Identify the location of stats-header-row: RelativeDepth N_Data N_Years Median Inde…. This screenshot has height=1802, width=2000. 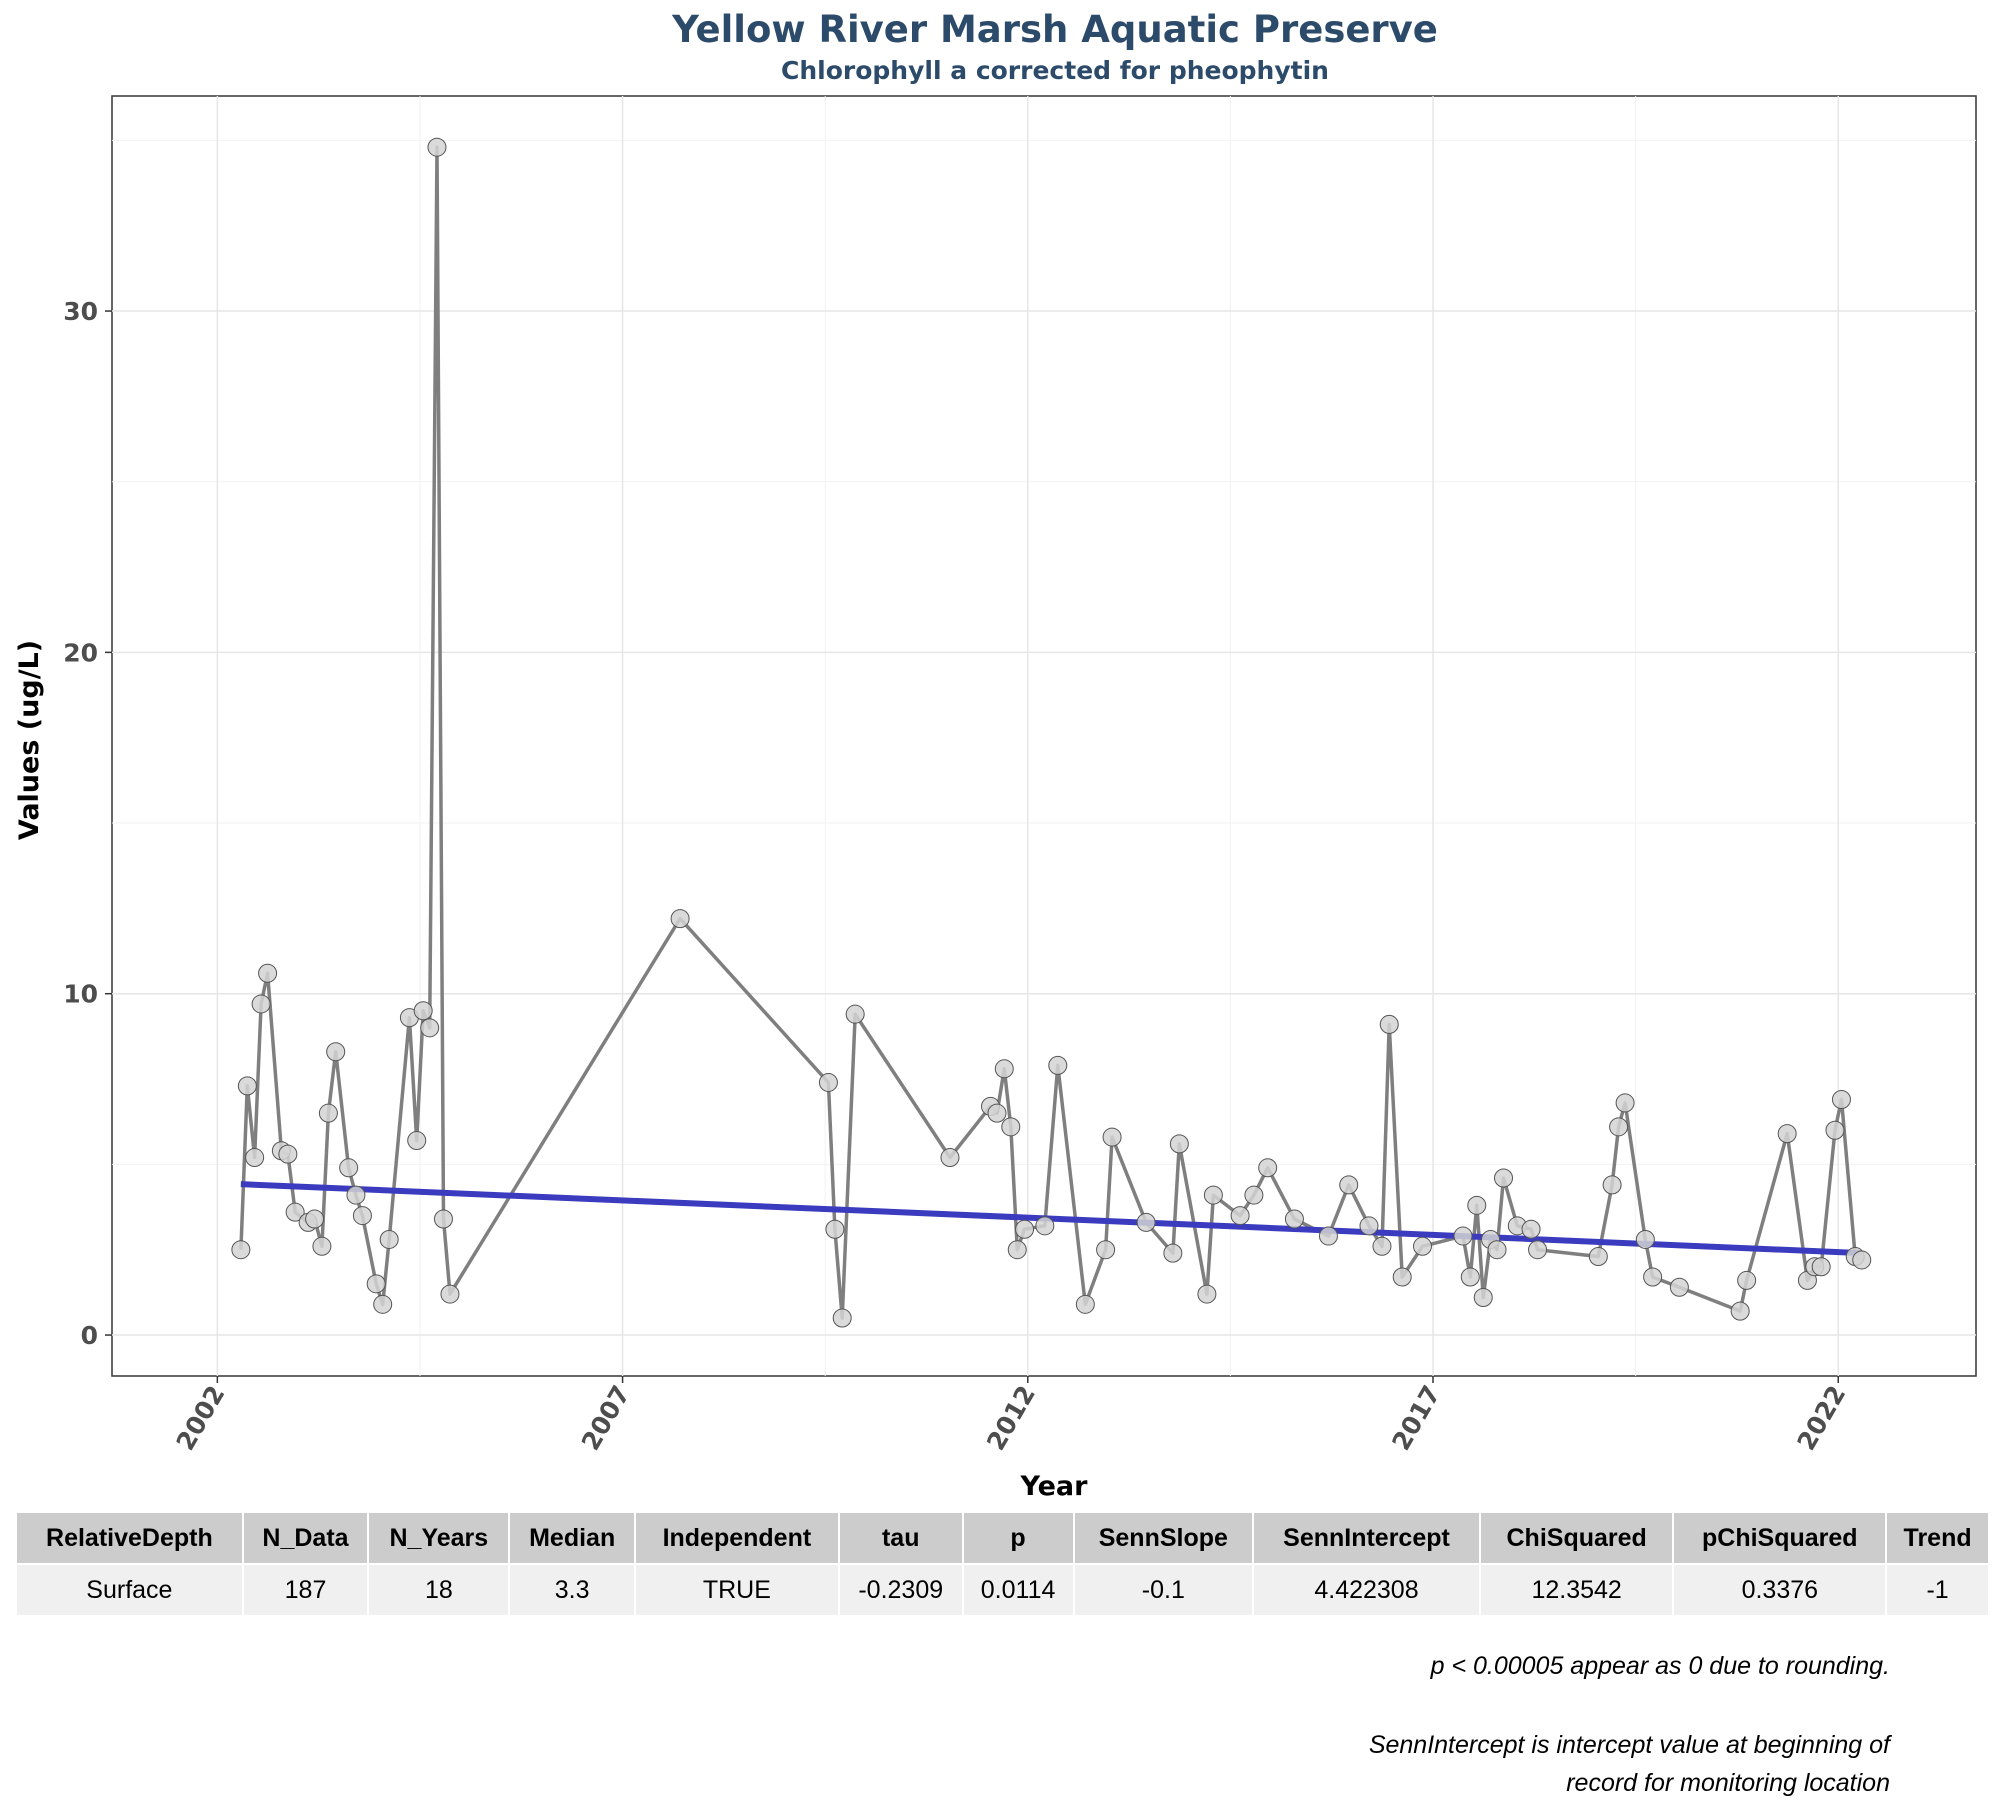
(1002, 1538).